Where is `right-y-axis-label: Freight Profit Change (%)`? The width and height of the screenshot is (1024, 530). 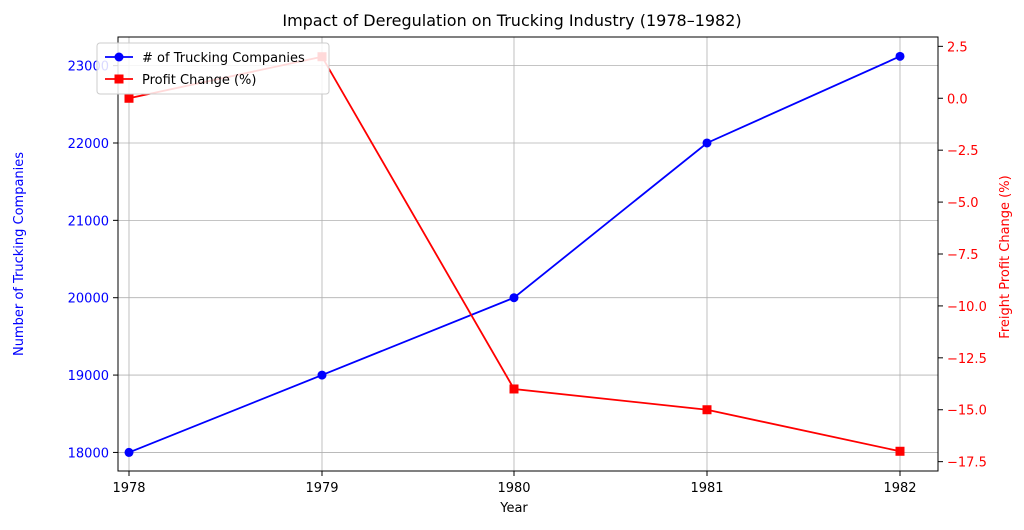 right-y-axis-label: Freight Profit Change (%) is located at coordinates (1005, 256).